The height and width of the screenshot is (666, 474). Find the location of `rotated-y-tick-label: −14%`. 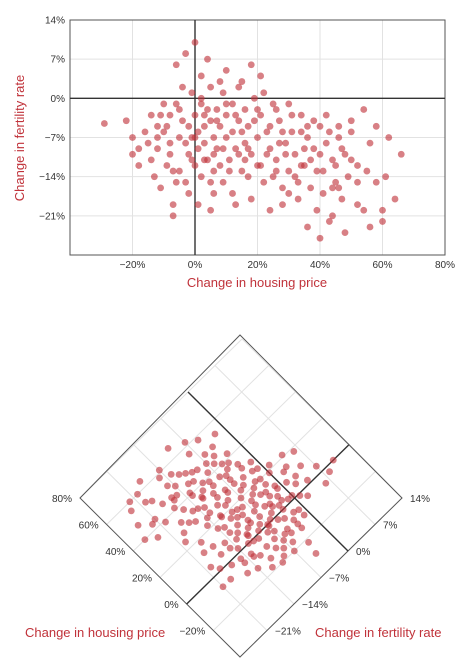

rotated-y-tick-label: −14% is located at coordinates (315, 605).